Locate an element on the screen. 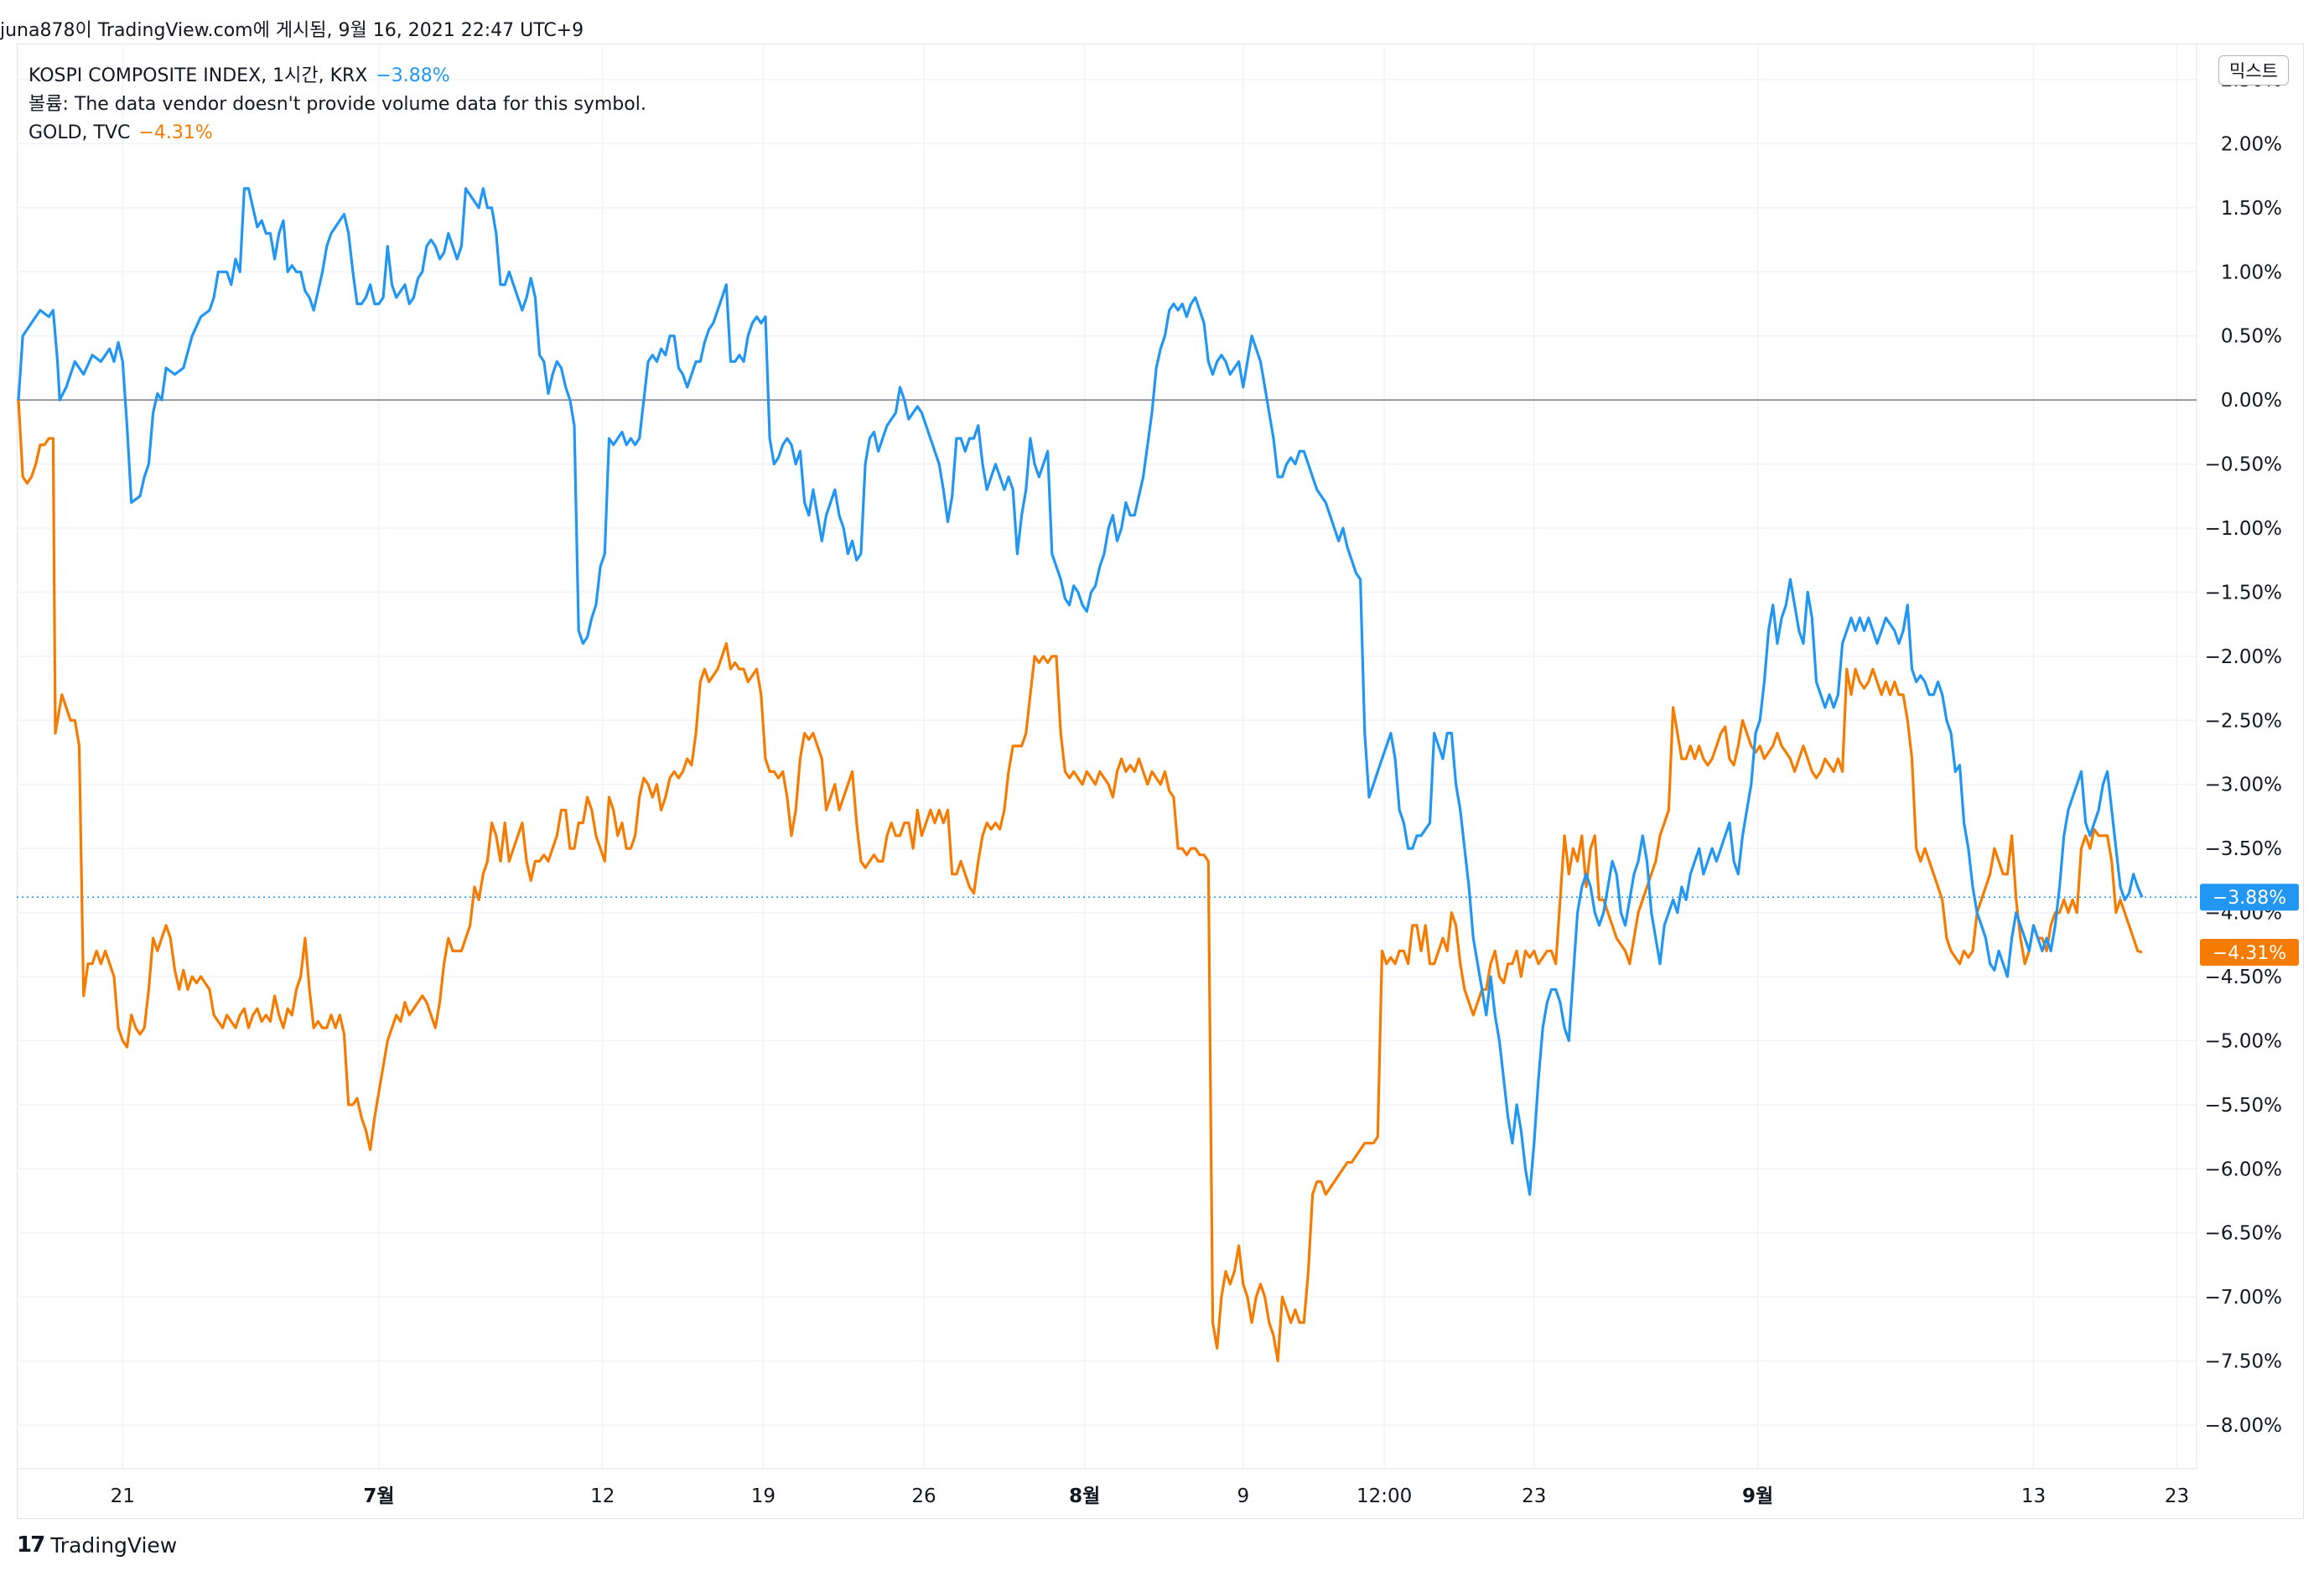  x-tick-label: 12 is located at coordinates (602, 1496).